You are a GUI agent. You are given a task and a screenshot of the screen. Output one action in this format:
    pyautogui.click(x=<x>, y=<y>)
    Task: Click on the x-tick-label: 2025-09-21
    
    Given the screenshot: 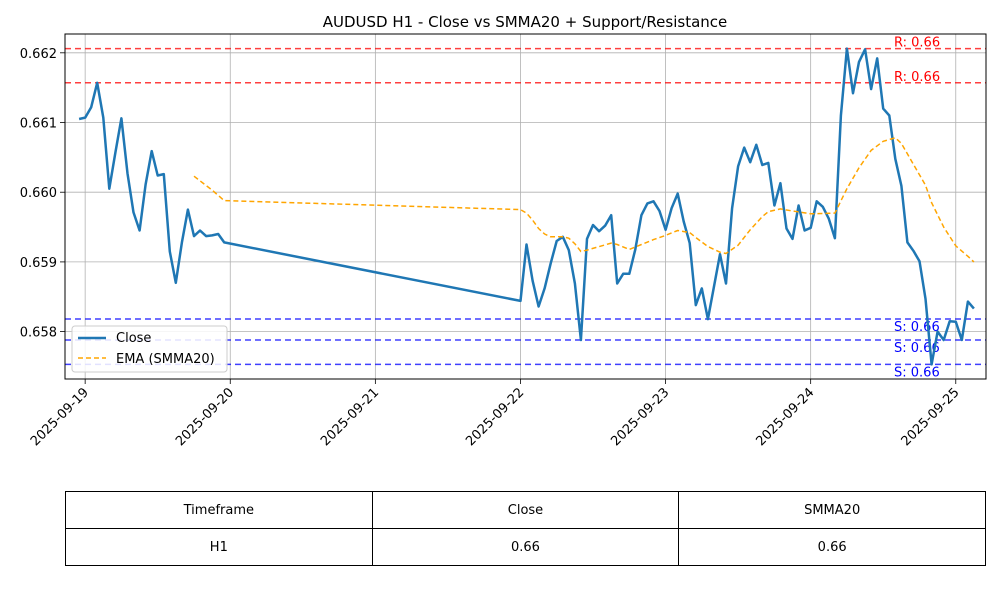 What is the action you would take?
    pyautogui.click(x=350, y=417)
    